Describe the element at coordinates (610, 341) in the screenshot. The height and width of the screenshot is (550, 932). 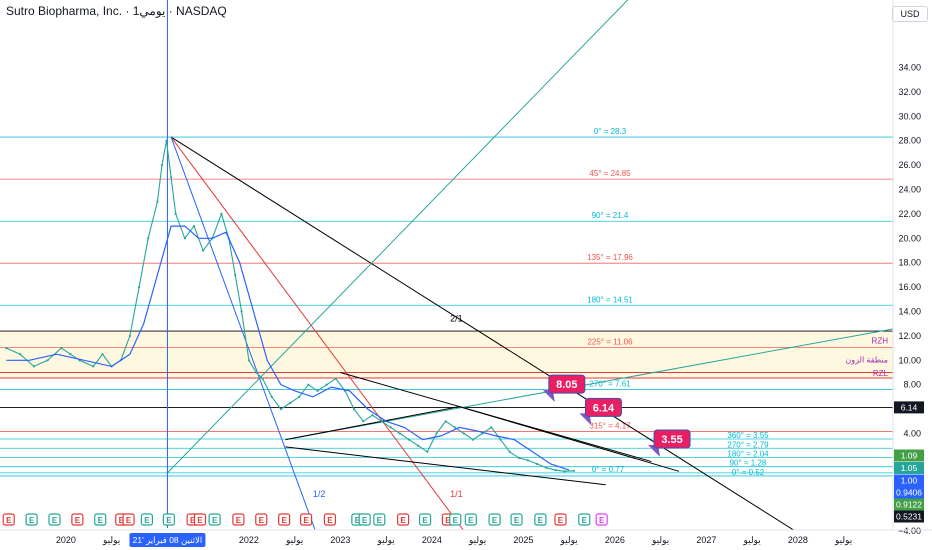
I see `price-level-label: 225° = 11.06` at that location.